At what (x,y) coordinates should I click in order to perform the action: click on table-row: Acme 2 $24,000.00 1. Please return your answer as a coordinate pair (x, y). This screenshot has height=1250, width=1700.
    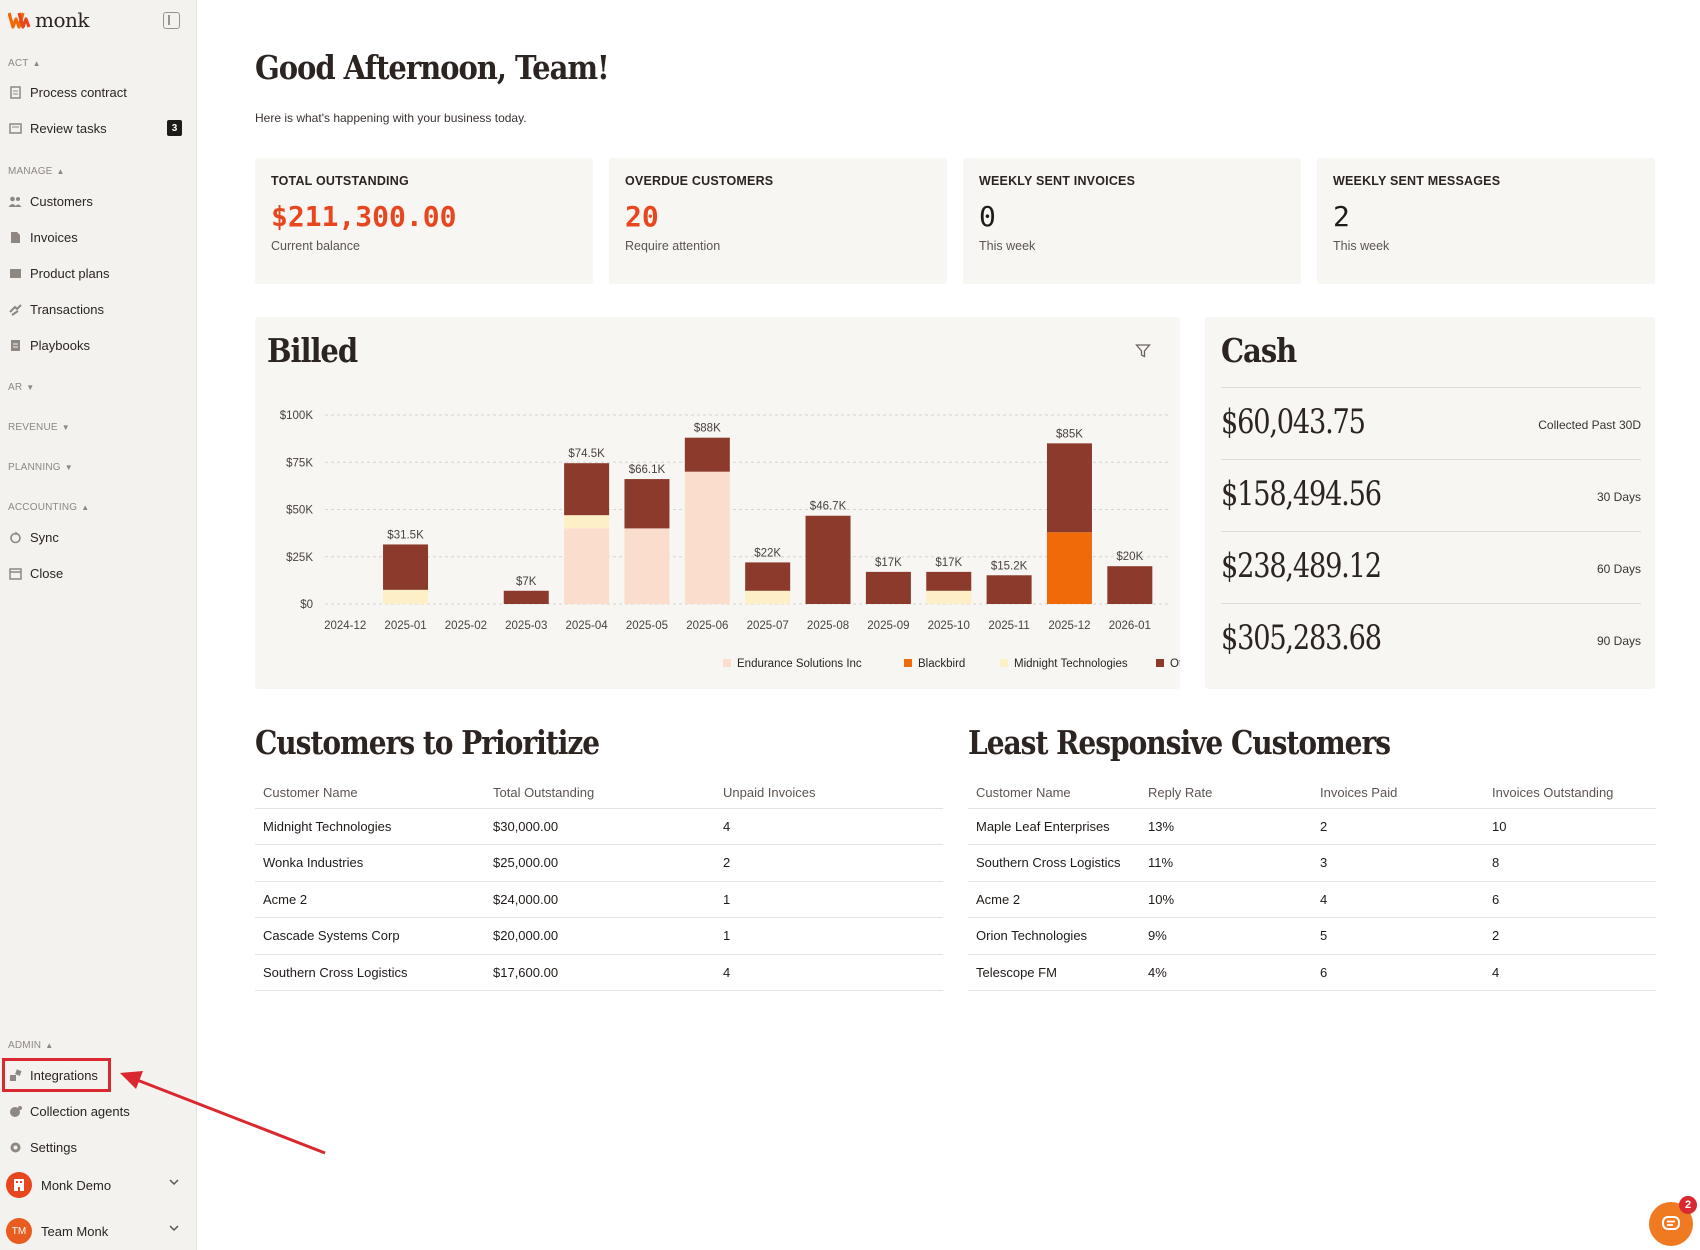
    Looking at the image, I should click on (599, 899).